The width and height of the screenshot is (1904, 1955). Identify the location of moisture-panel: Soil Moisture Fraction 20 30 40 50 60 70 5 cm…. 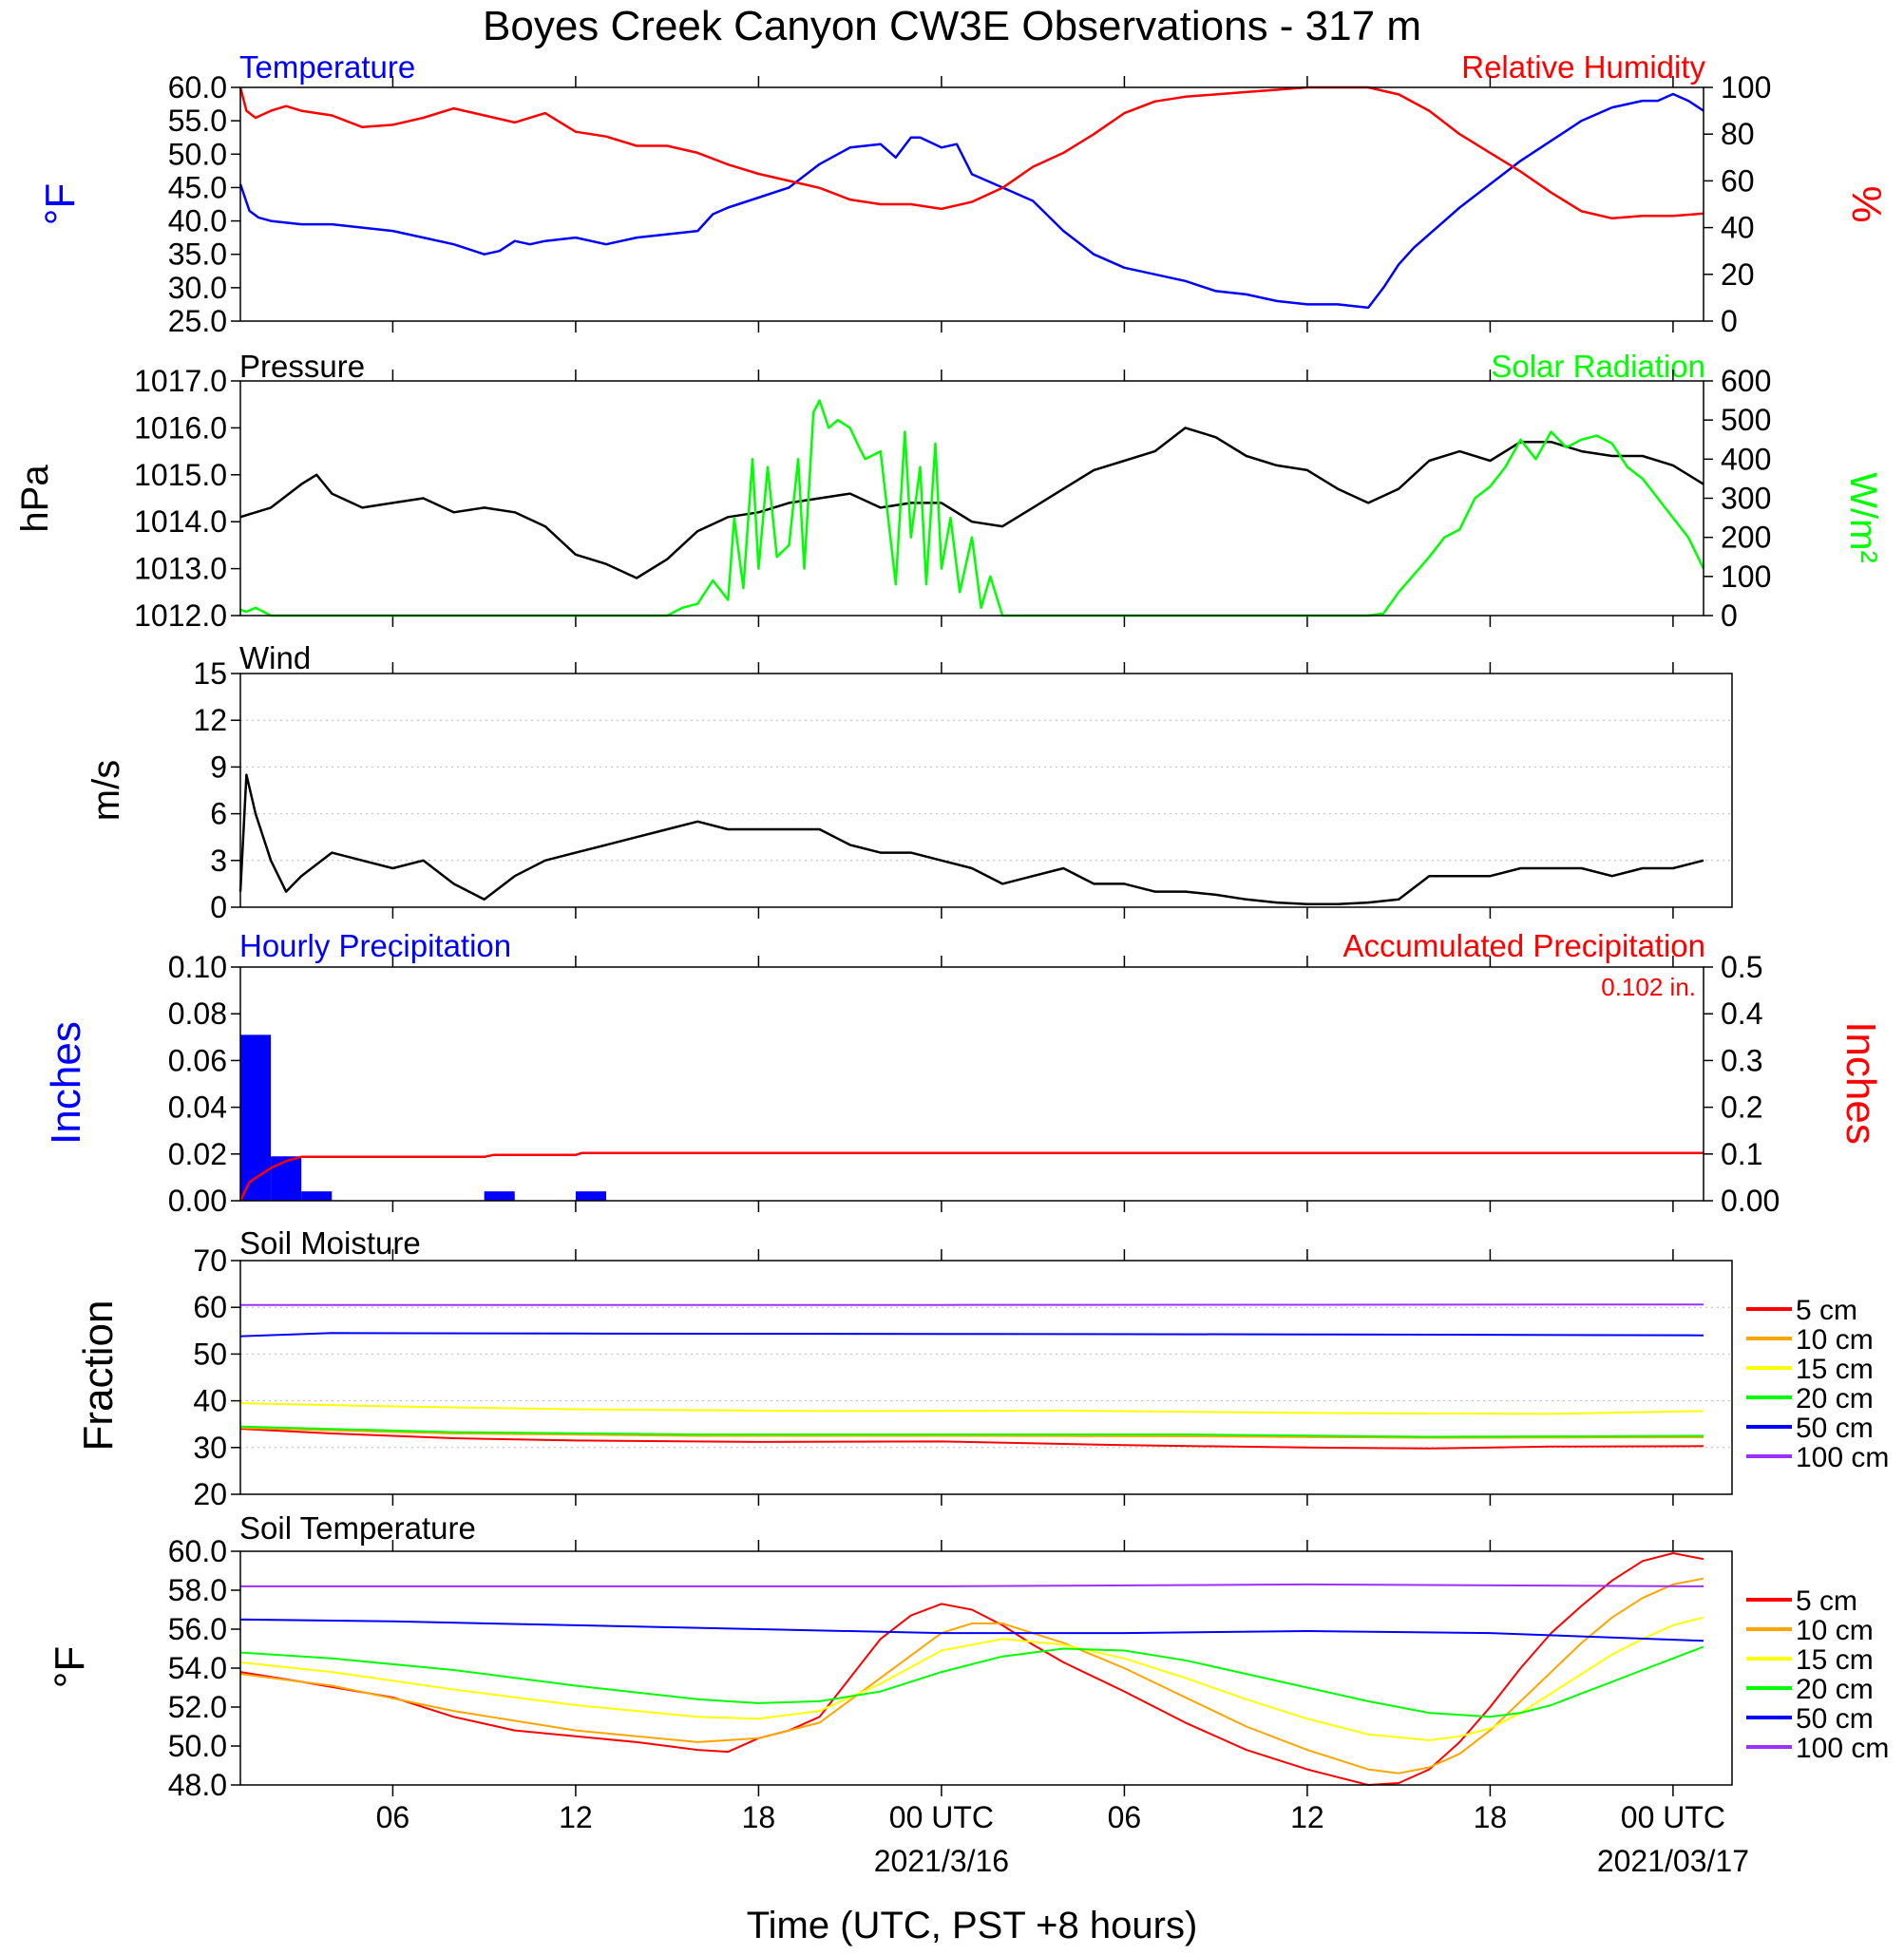
(982, 1368).